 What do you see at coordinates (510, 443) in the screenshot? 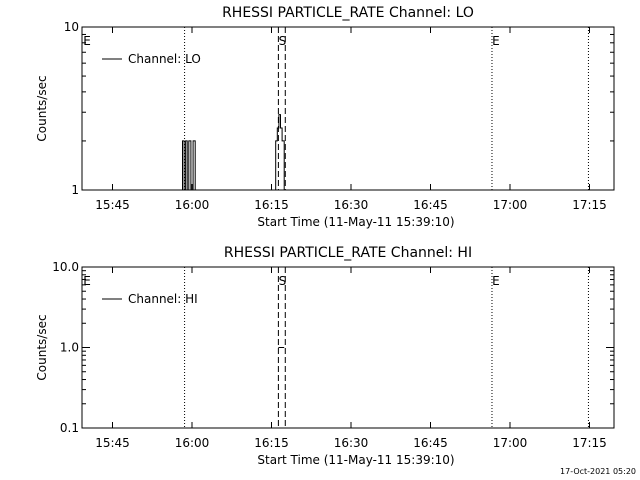
I see `panel-1-x-tick-label: 17:00` at bounding box center [510, 443].